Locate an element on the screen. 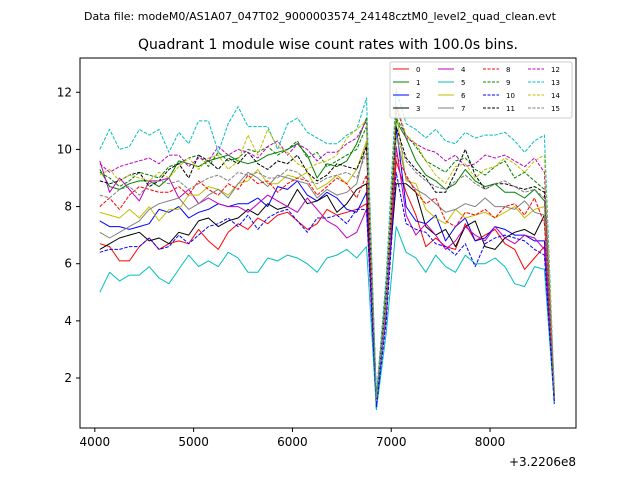  legend-label-9: 9 is located at coordinates (508, 83).